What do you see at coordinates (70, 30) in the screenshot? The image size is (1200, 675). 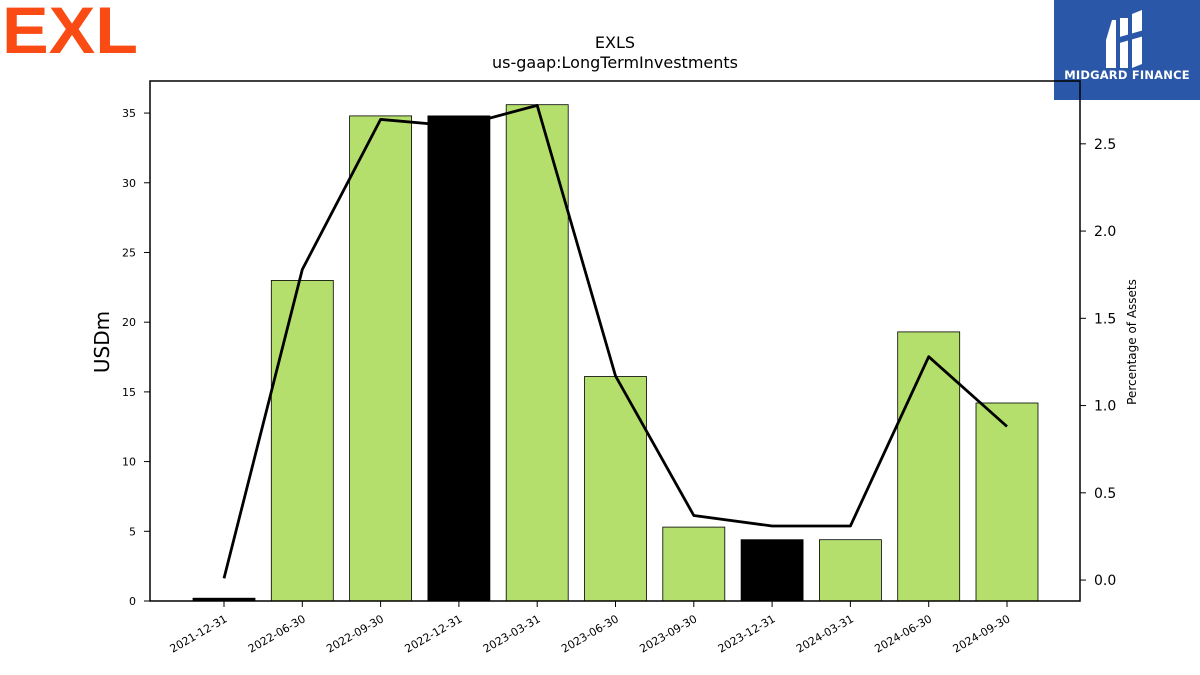 I see `exl-logo-text: EXL` at bounding box center [70, 30].